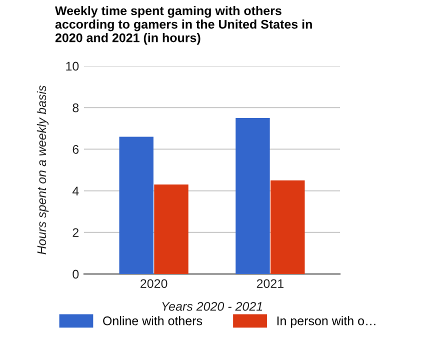  What do you see at coordinates (154, 283) in the screenshot?
I see `x-tick-label: 2020` at bounding box center [154, 283].